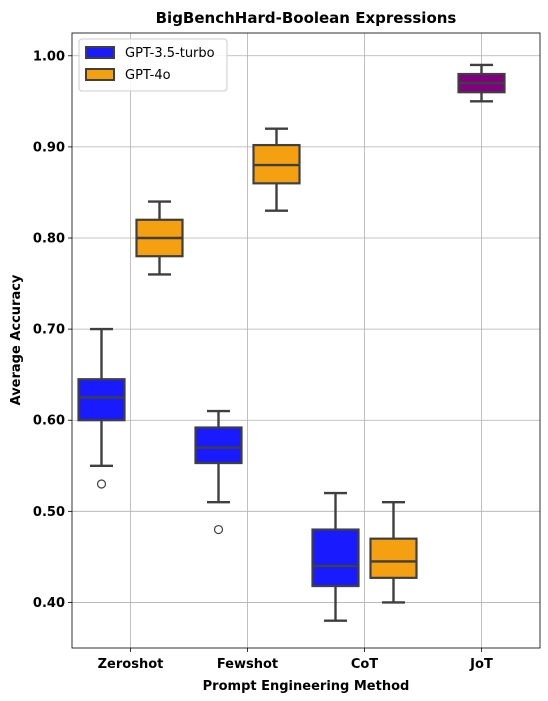 The height and width of the screenshot is (701, 548). I want to click on box-GPT-3.5-turbo-CoT, so click(335, 556).